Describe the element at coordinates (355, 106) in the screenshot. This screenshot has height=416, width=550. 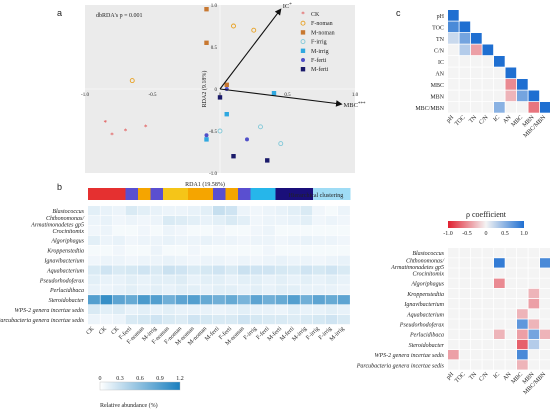
I see `rda-vector-label: MBC***` at that location.